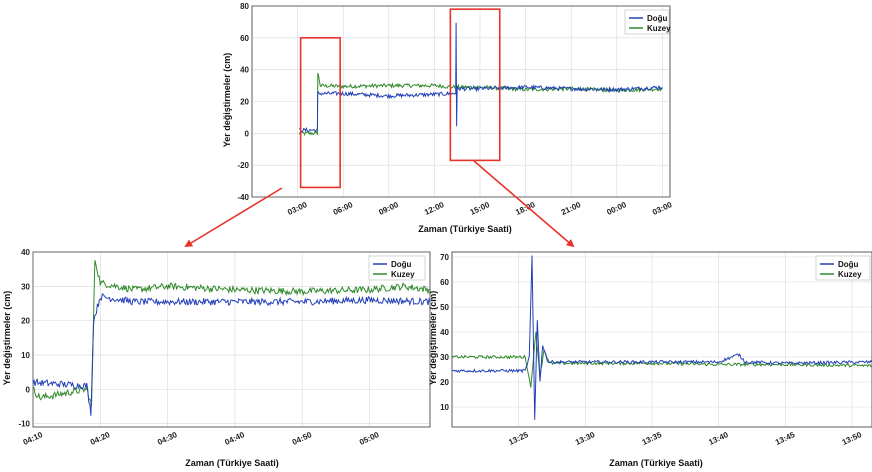  I want to click on detail2-y-tick-label: 30, so click(444, 357).